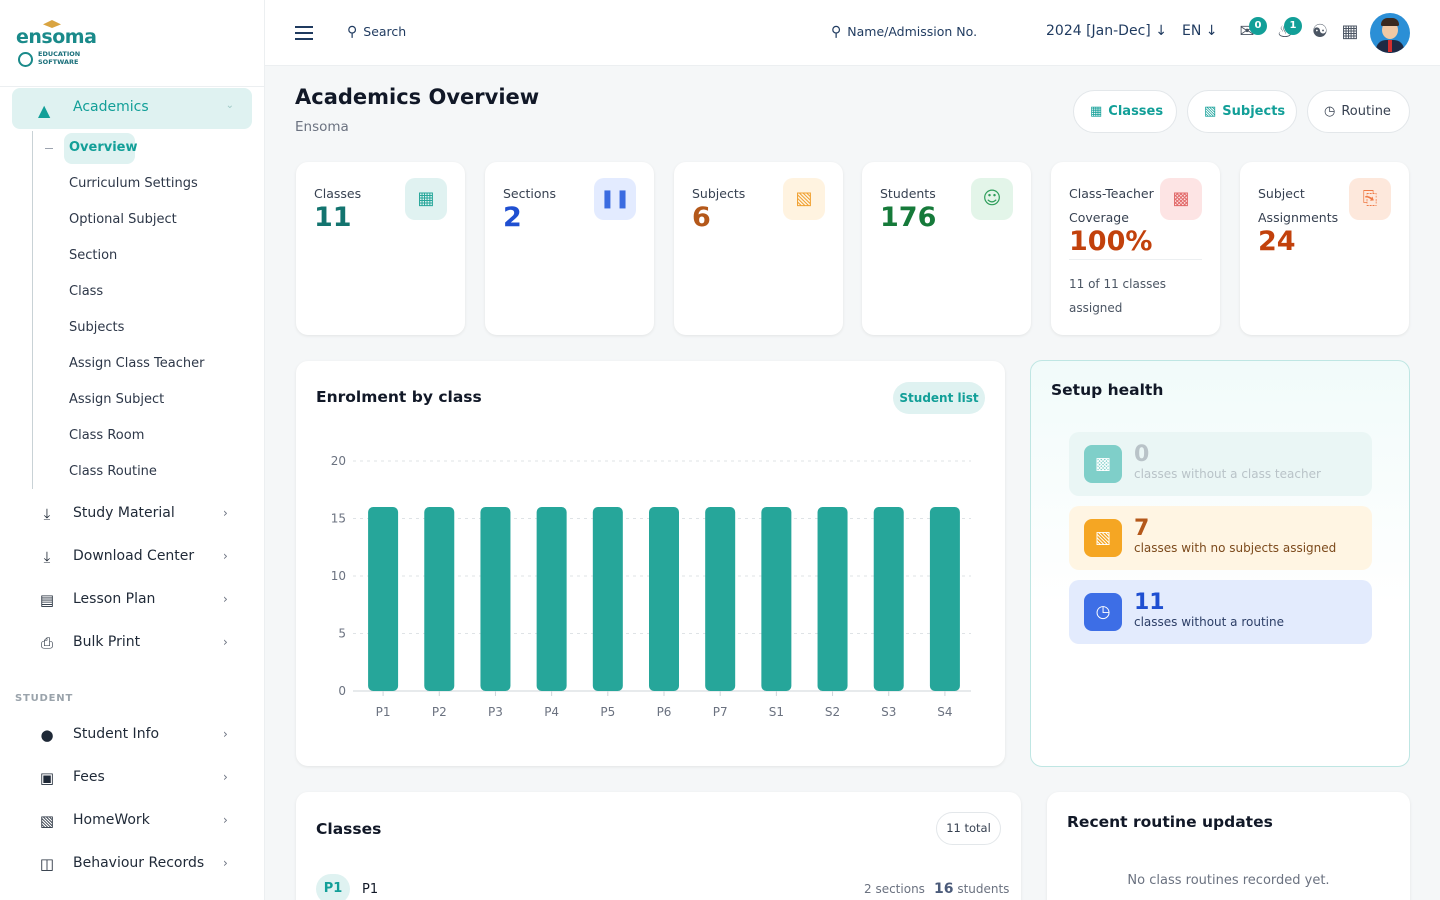 The width and height of the screenshot is (1440, 900). I want to click on sidebar-item-student-info: ● Student Info ›, so click(132, 736).